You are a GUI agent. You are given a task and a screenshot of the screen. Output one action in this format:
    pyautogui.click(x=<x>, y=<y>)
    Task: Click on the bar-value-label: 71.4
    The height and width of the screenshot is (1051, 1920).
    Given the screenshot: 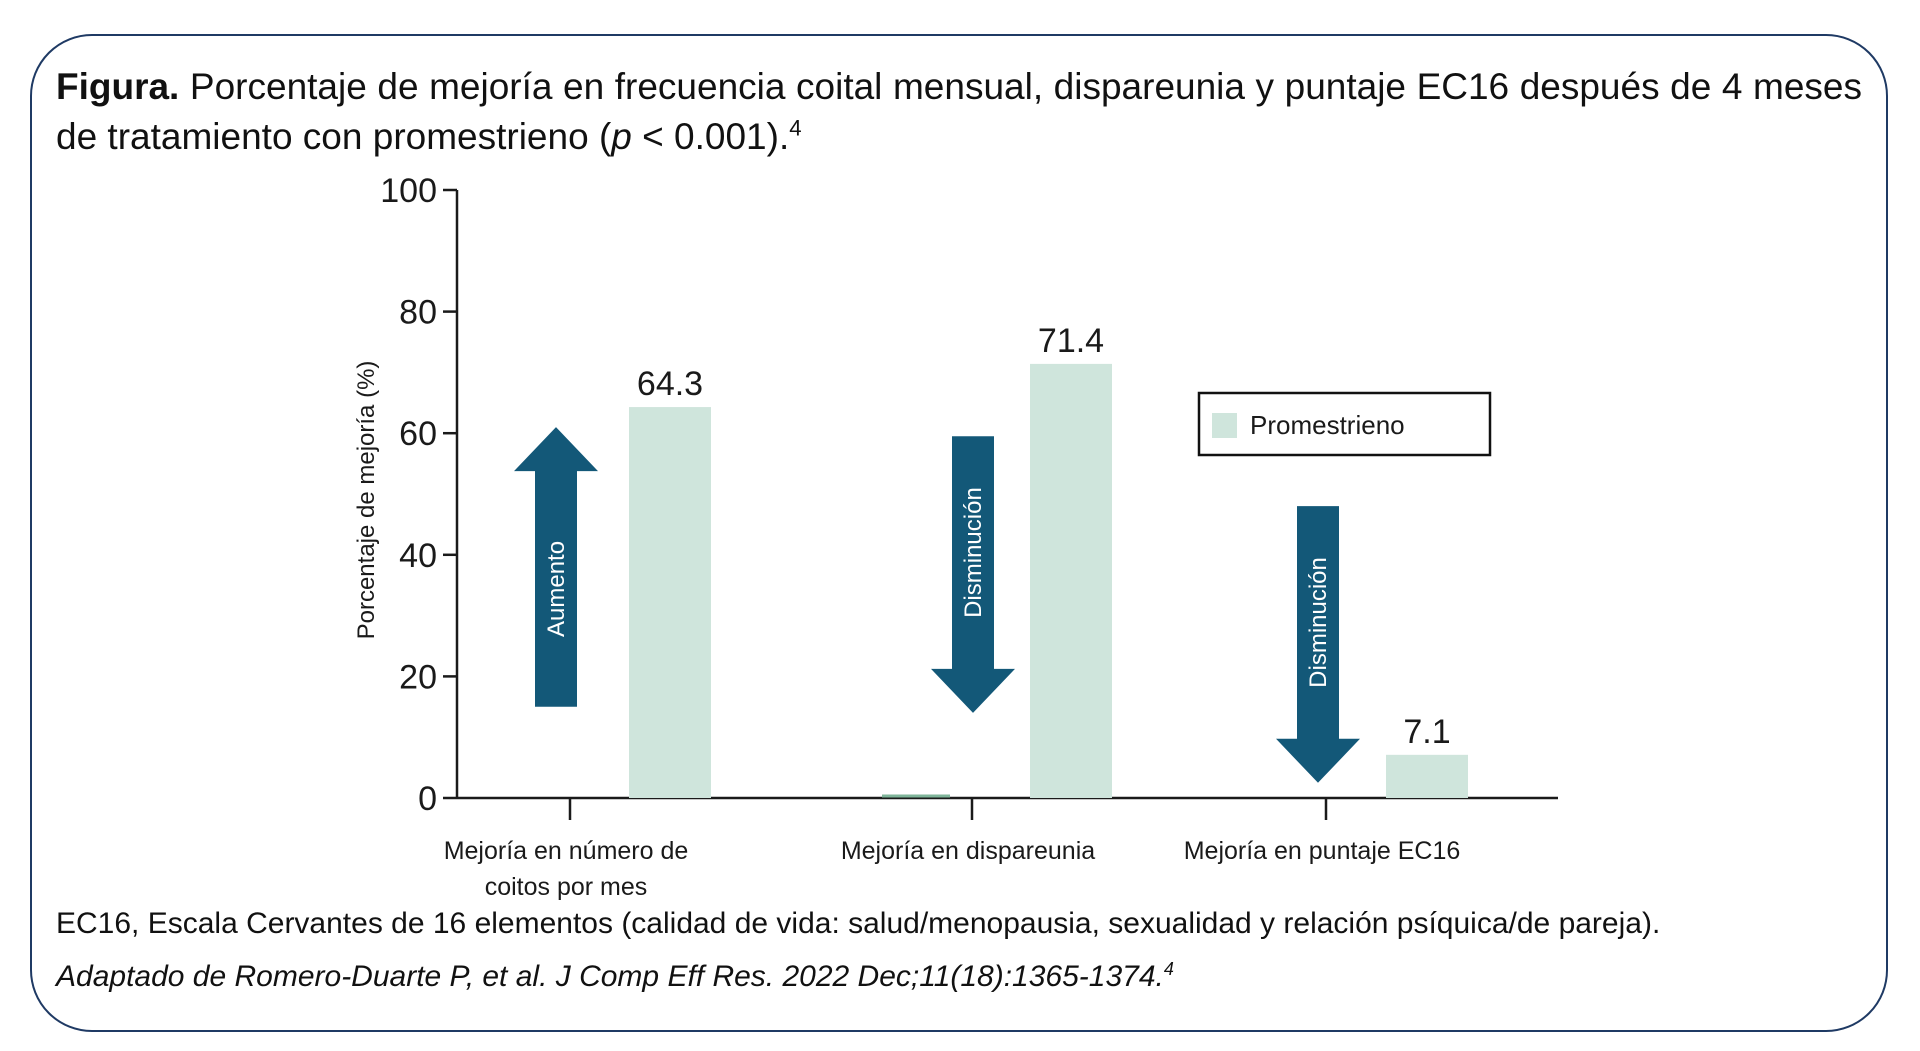 What is the action you would take?
    pyautogui.click(x=1071, y=341)
    